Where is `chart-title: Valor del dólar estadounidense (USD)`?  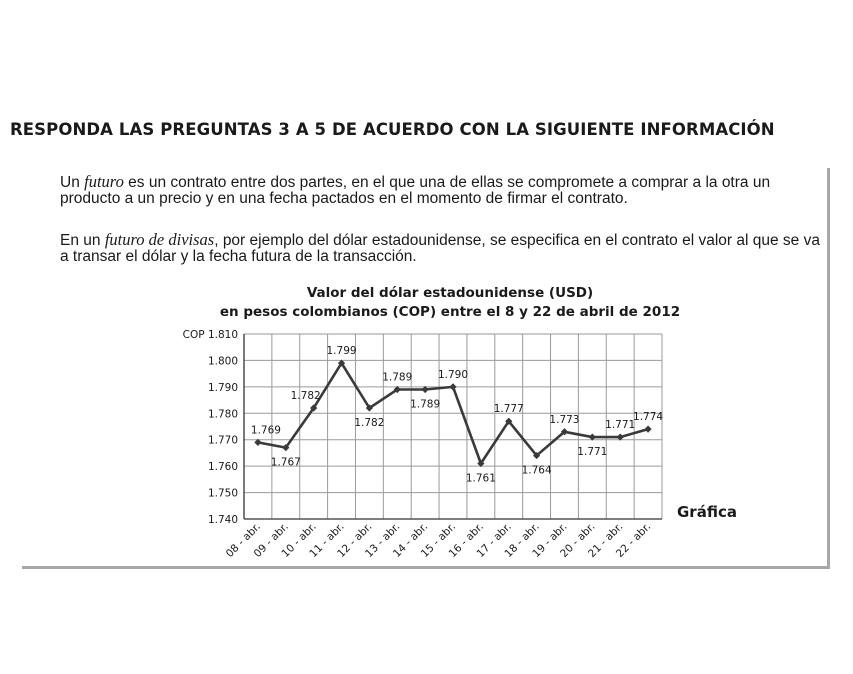 chart-title: Valor del dólar estadounidense (USD) is located at coordinates (450, 293).